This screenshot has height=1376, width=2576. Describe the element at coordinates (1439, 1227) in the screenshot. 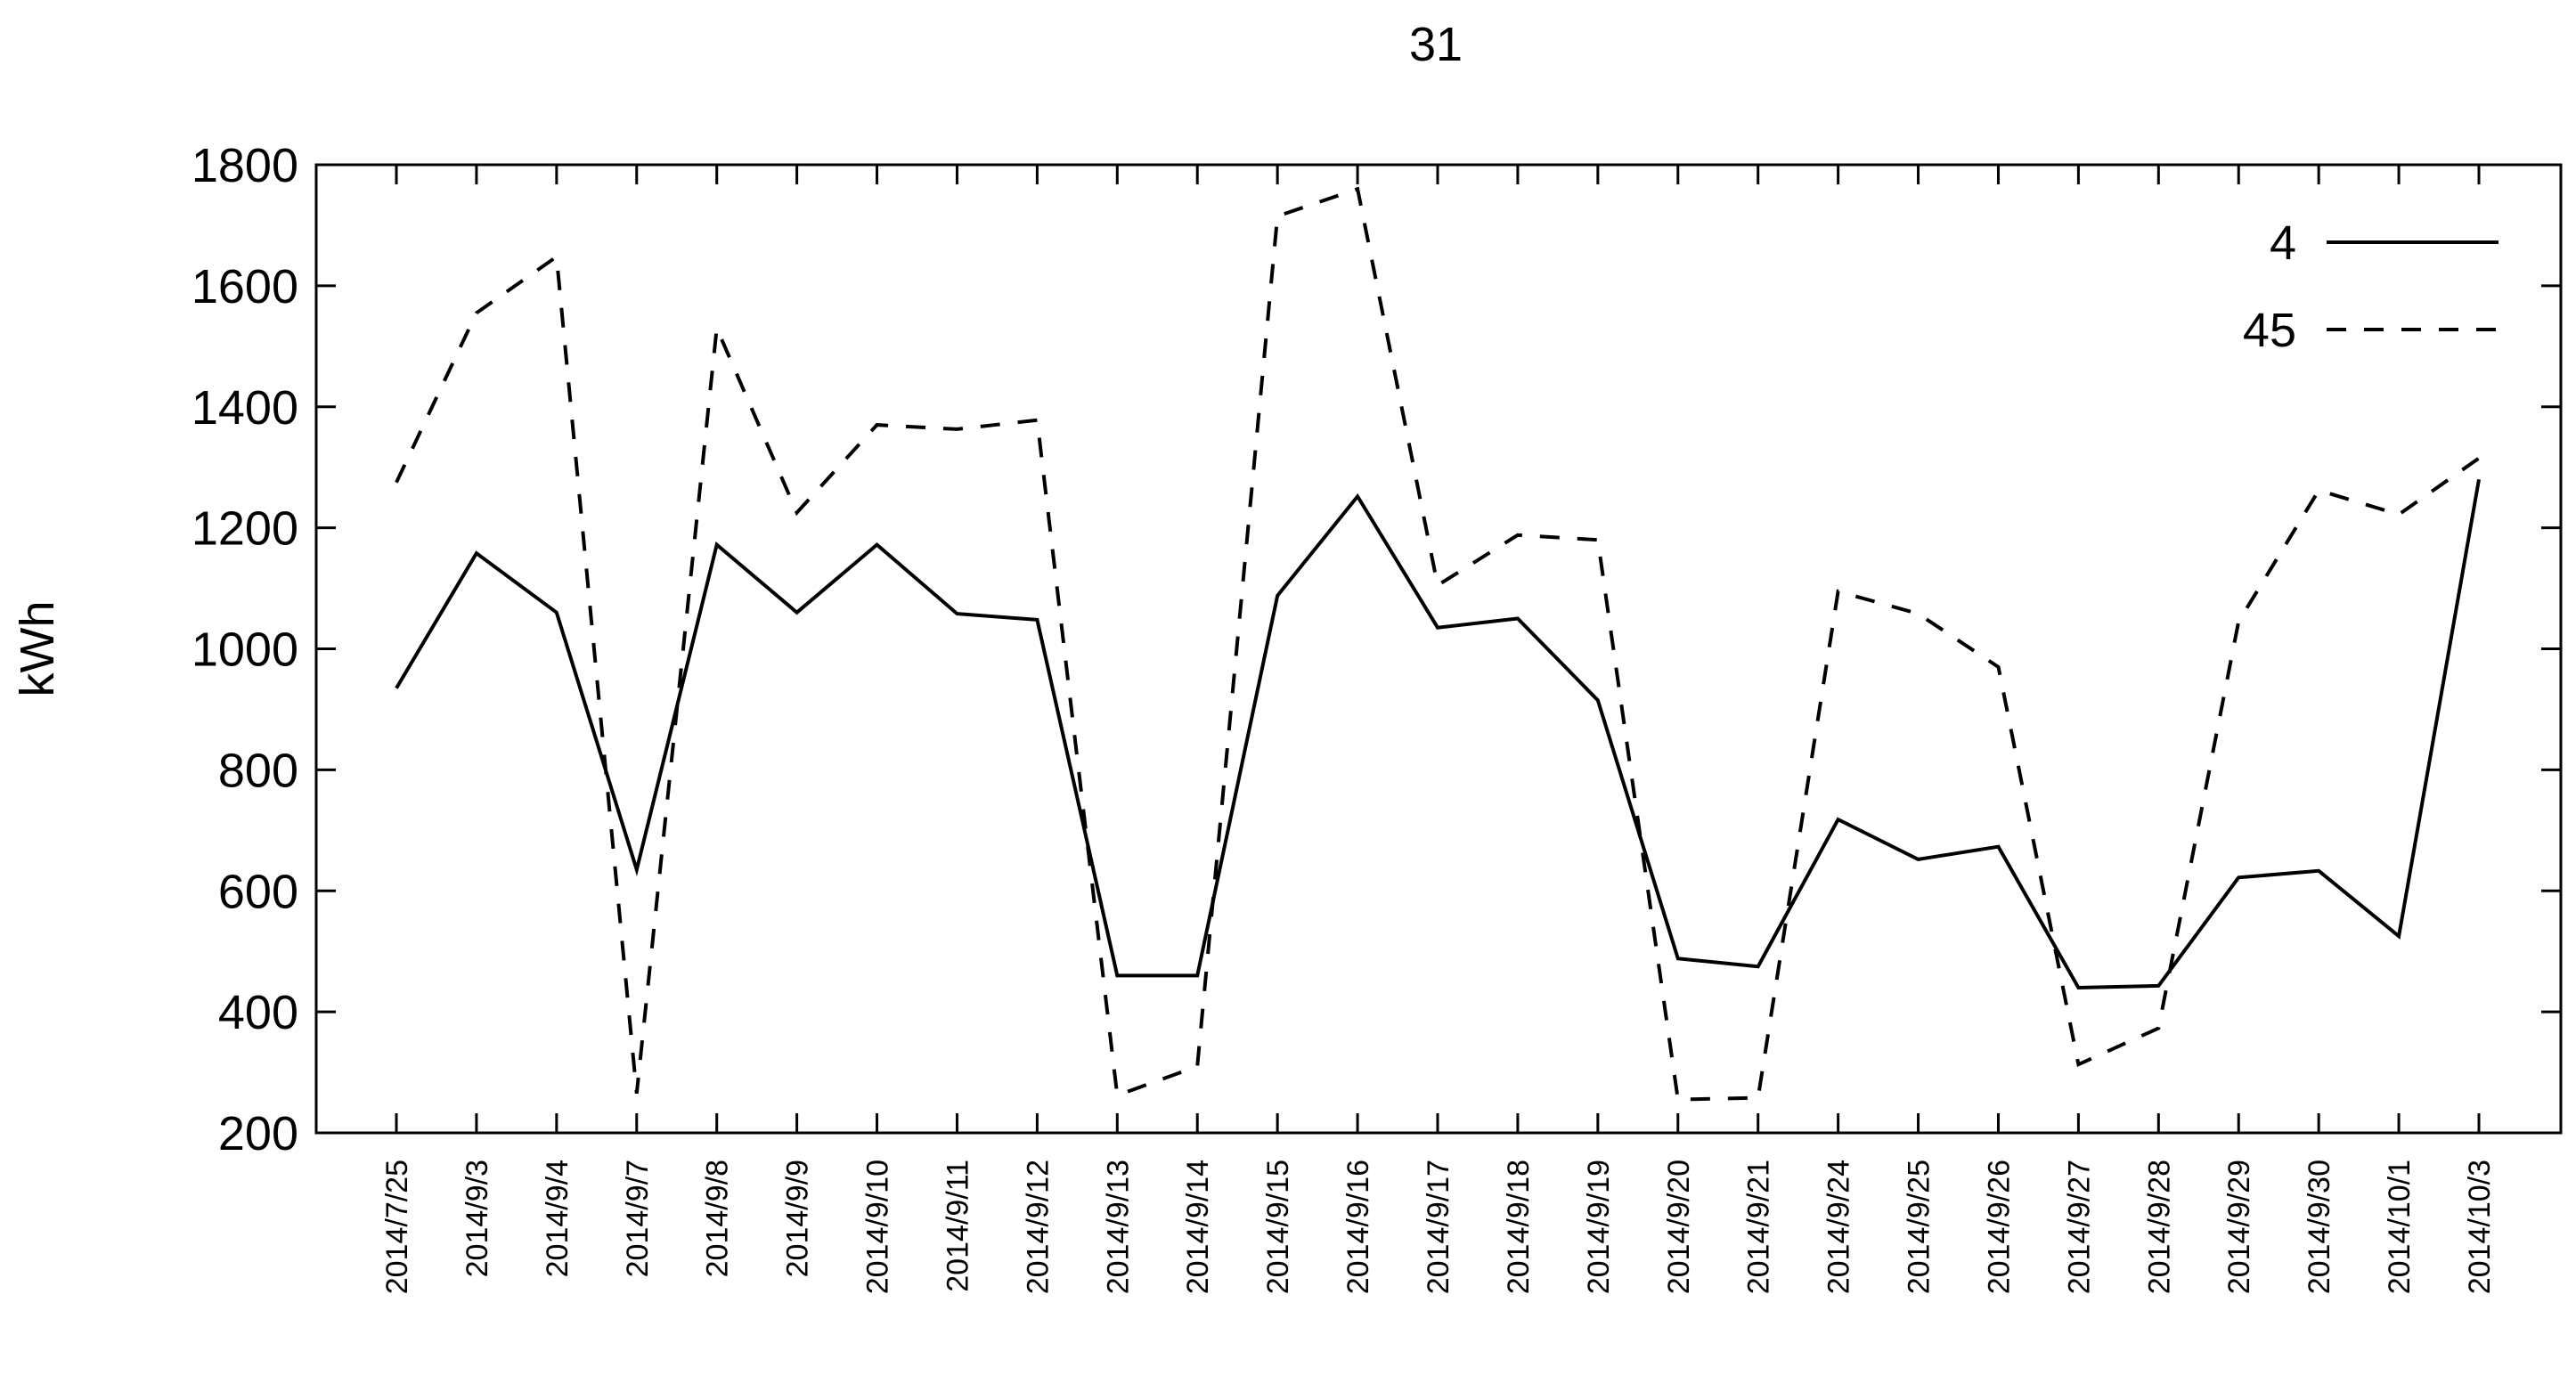

I see `x-tick-label: 2014/9/17` at that location.